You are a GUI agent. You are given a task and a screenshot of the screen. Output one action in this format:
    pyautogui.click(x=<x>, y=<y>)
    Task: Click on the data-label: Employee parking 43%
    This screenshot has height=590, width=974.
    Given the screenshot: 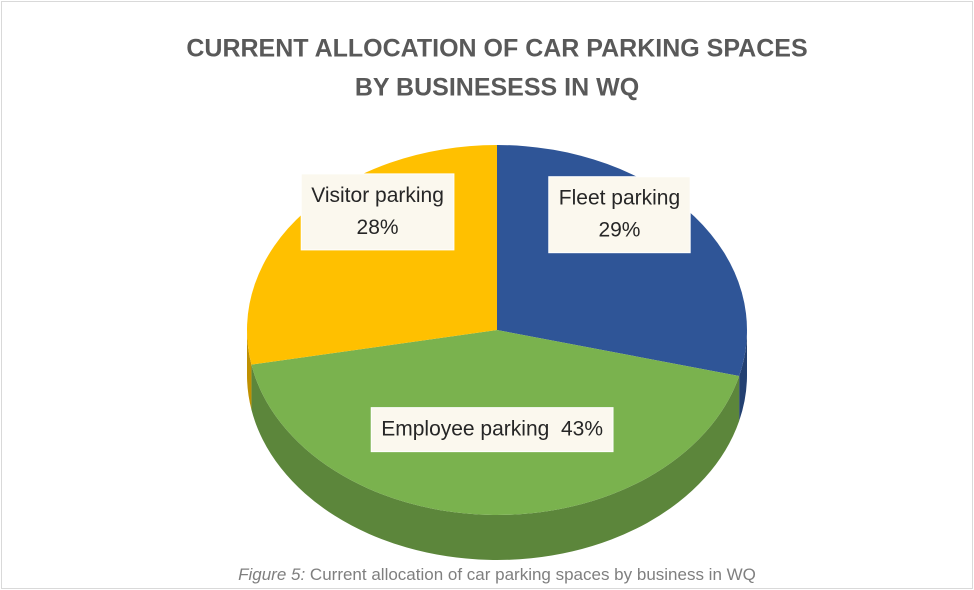 What is the action you would take?
    pyautogui.click(x=492, y=428)
    